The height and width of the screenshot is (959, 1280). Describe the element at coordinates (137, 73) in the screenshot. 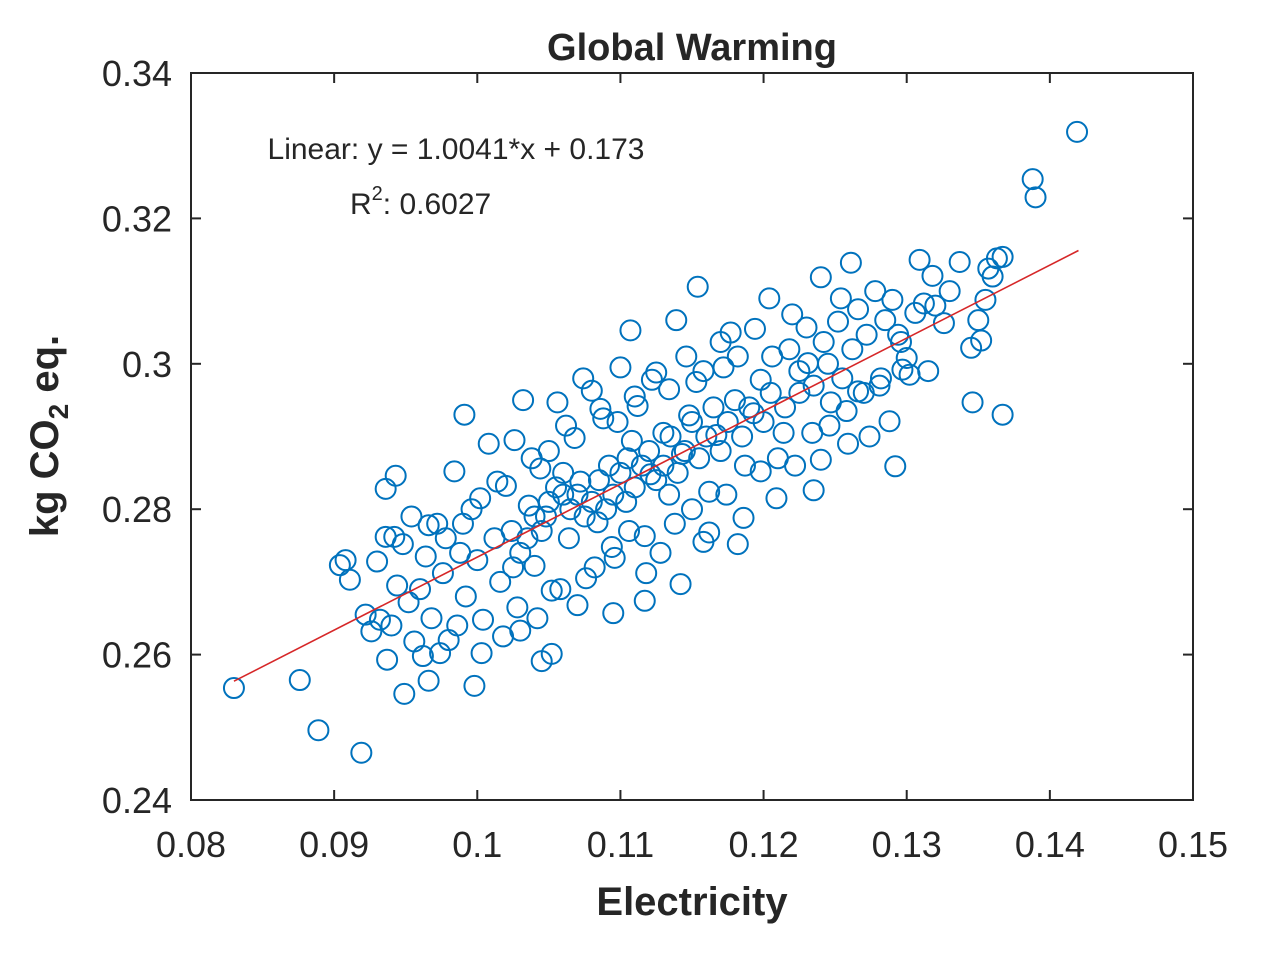

I see `y-tick-label: 0.34` at that location.